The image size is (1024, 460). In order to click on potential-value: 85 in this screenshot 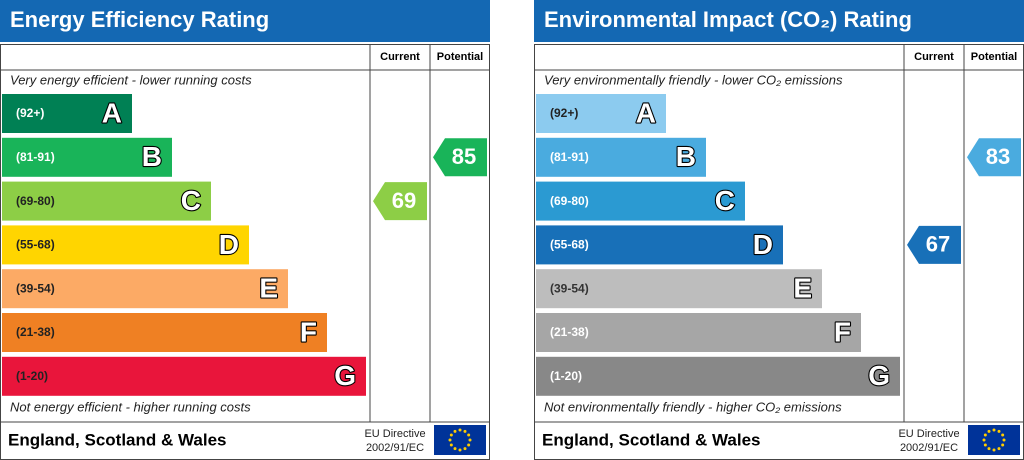, I will do `click(464, 156)`.